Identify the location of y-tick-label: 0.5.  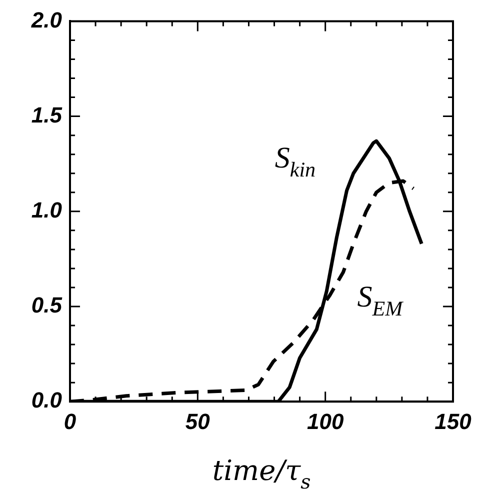
(47, 305).